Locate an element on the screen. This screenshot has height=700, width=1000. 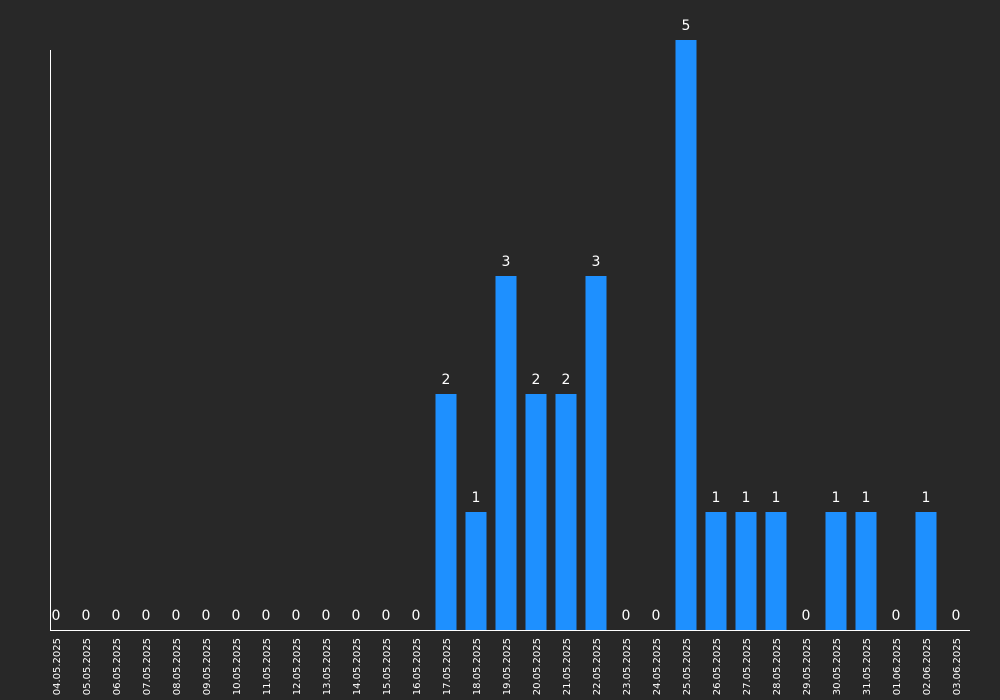
bar-21.05.2025 is located at coordinates (566, 512).